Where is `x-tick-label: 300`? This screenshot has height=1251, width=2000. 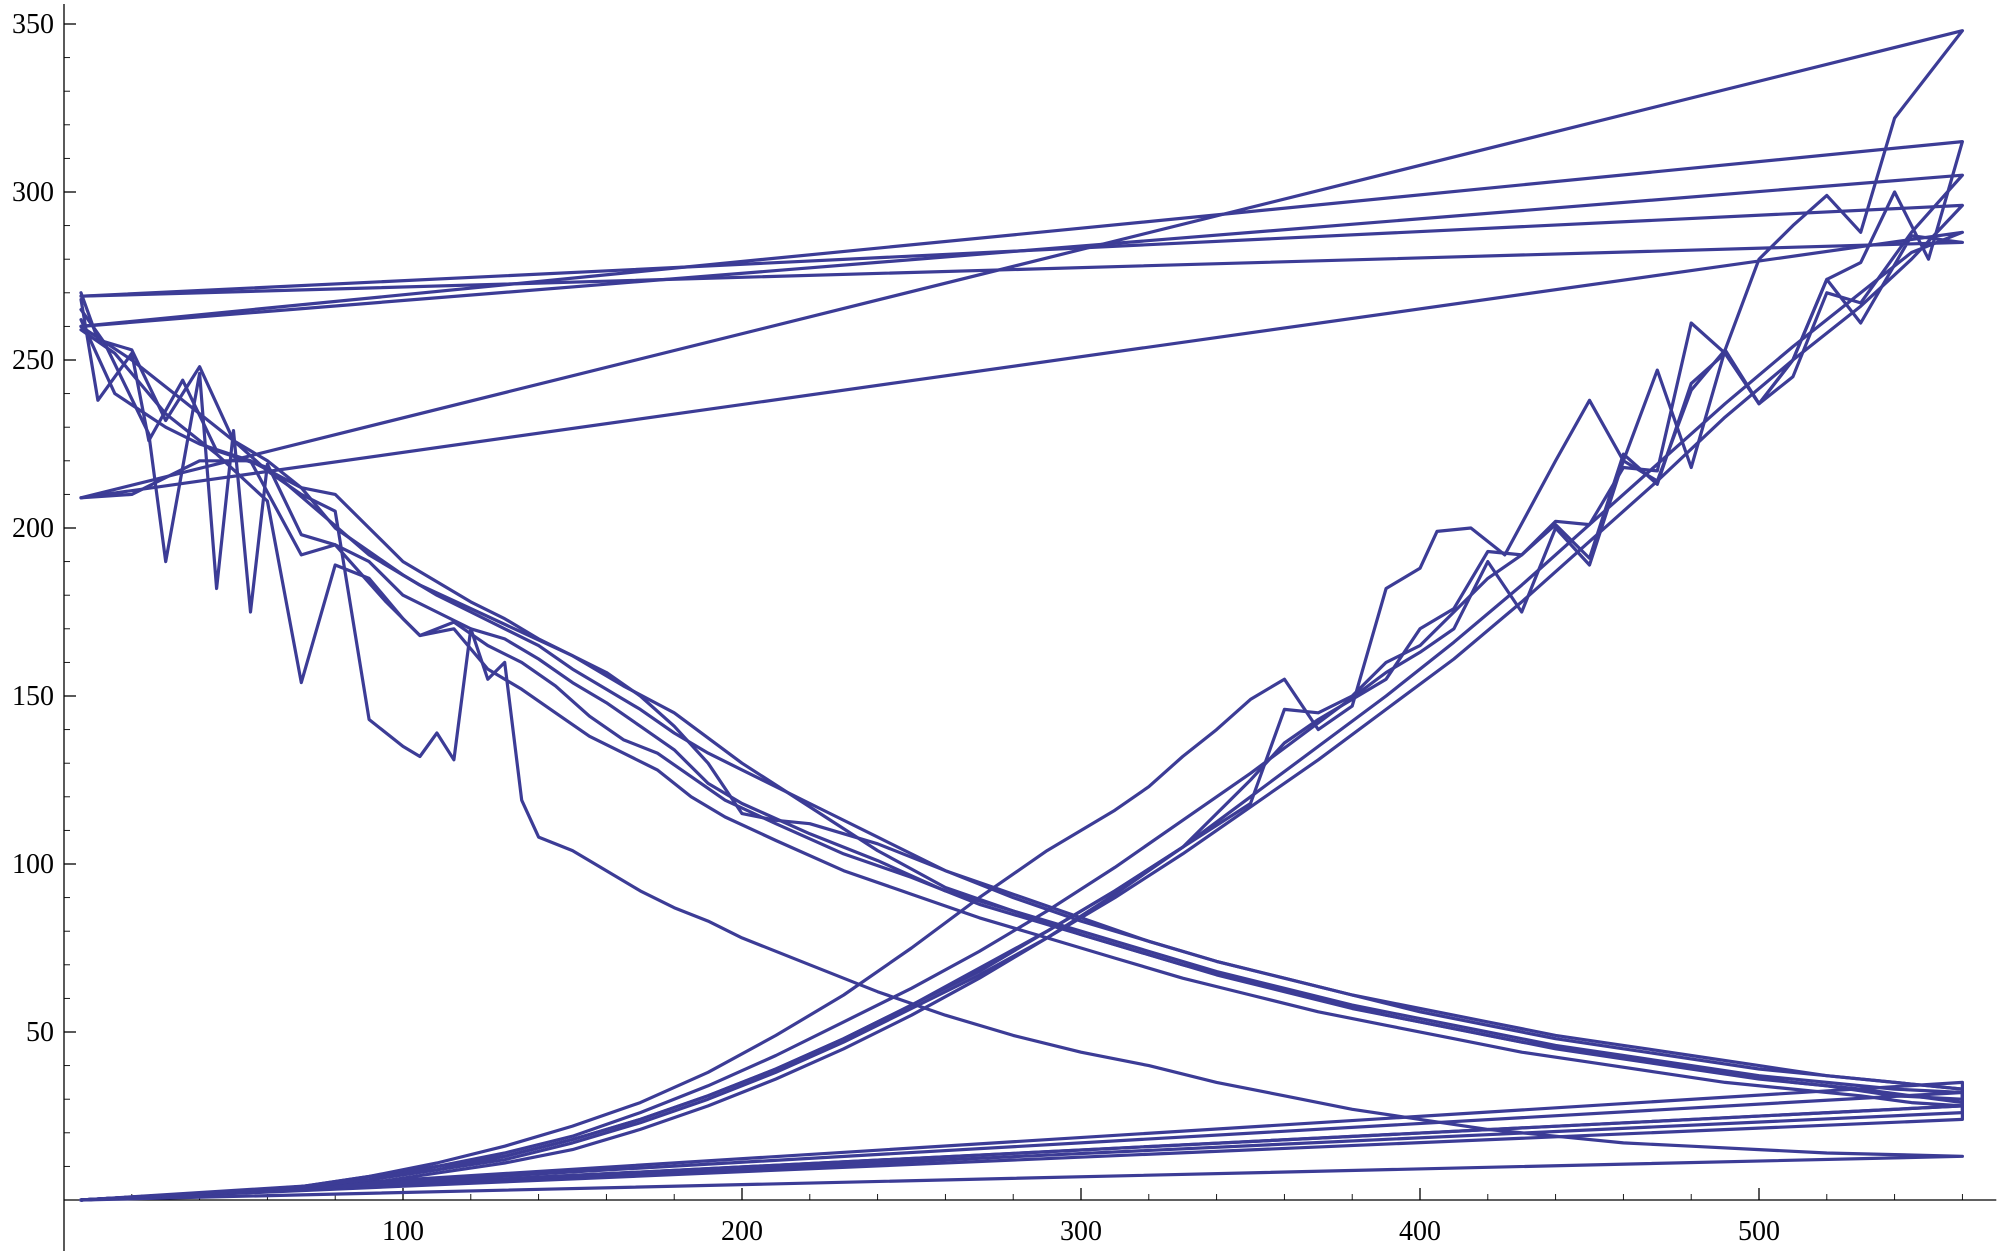
x-tick-label: 300 is located at coordinates (1081, 1231).